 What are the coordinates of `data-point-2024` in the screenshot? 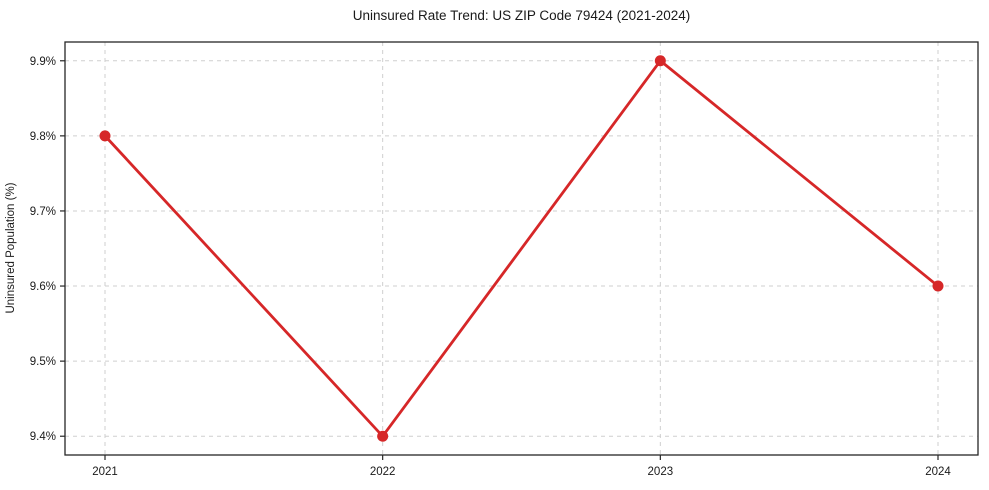 It's located at (938, 286).